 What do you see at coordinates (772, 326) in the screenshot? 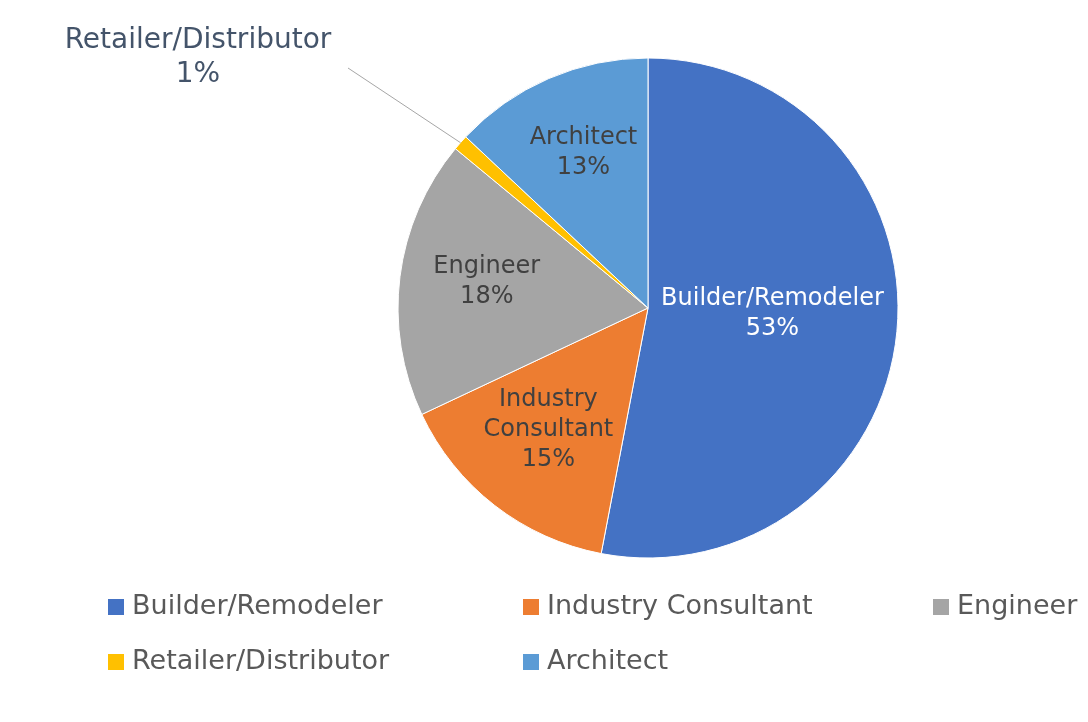
I see `data-label: 53%` at bounding box center [772, 326].